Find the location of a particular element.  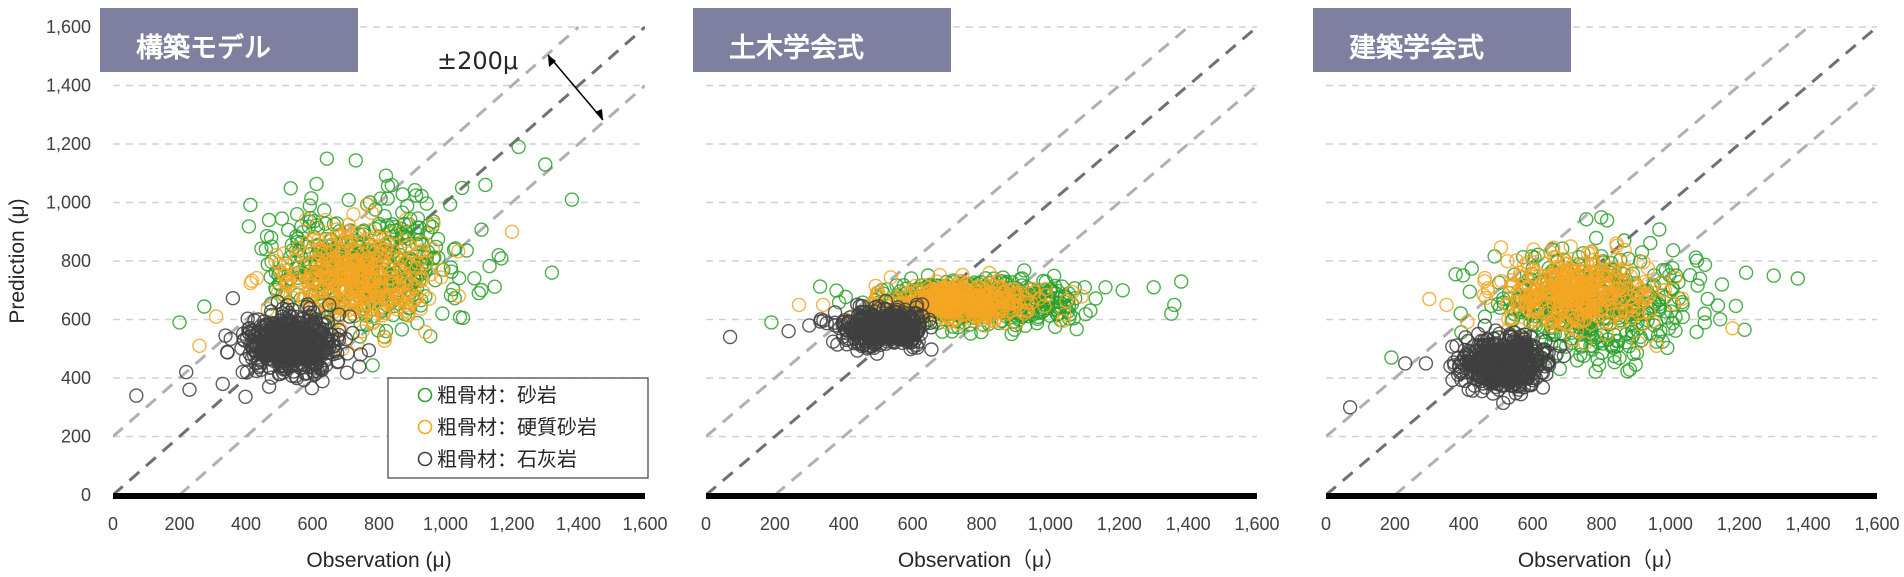

panel-label-box is located at coordinates (1442, 40).